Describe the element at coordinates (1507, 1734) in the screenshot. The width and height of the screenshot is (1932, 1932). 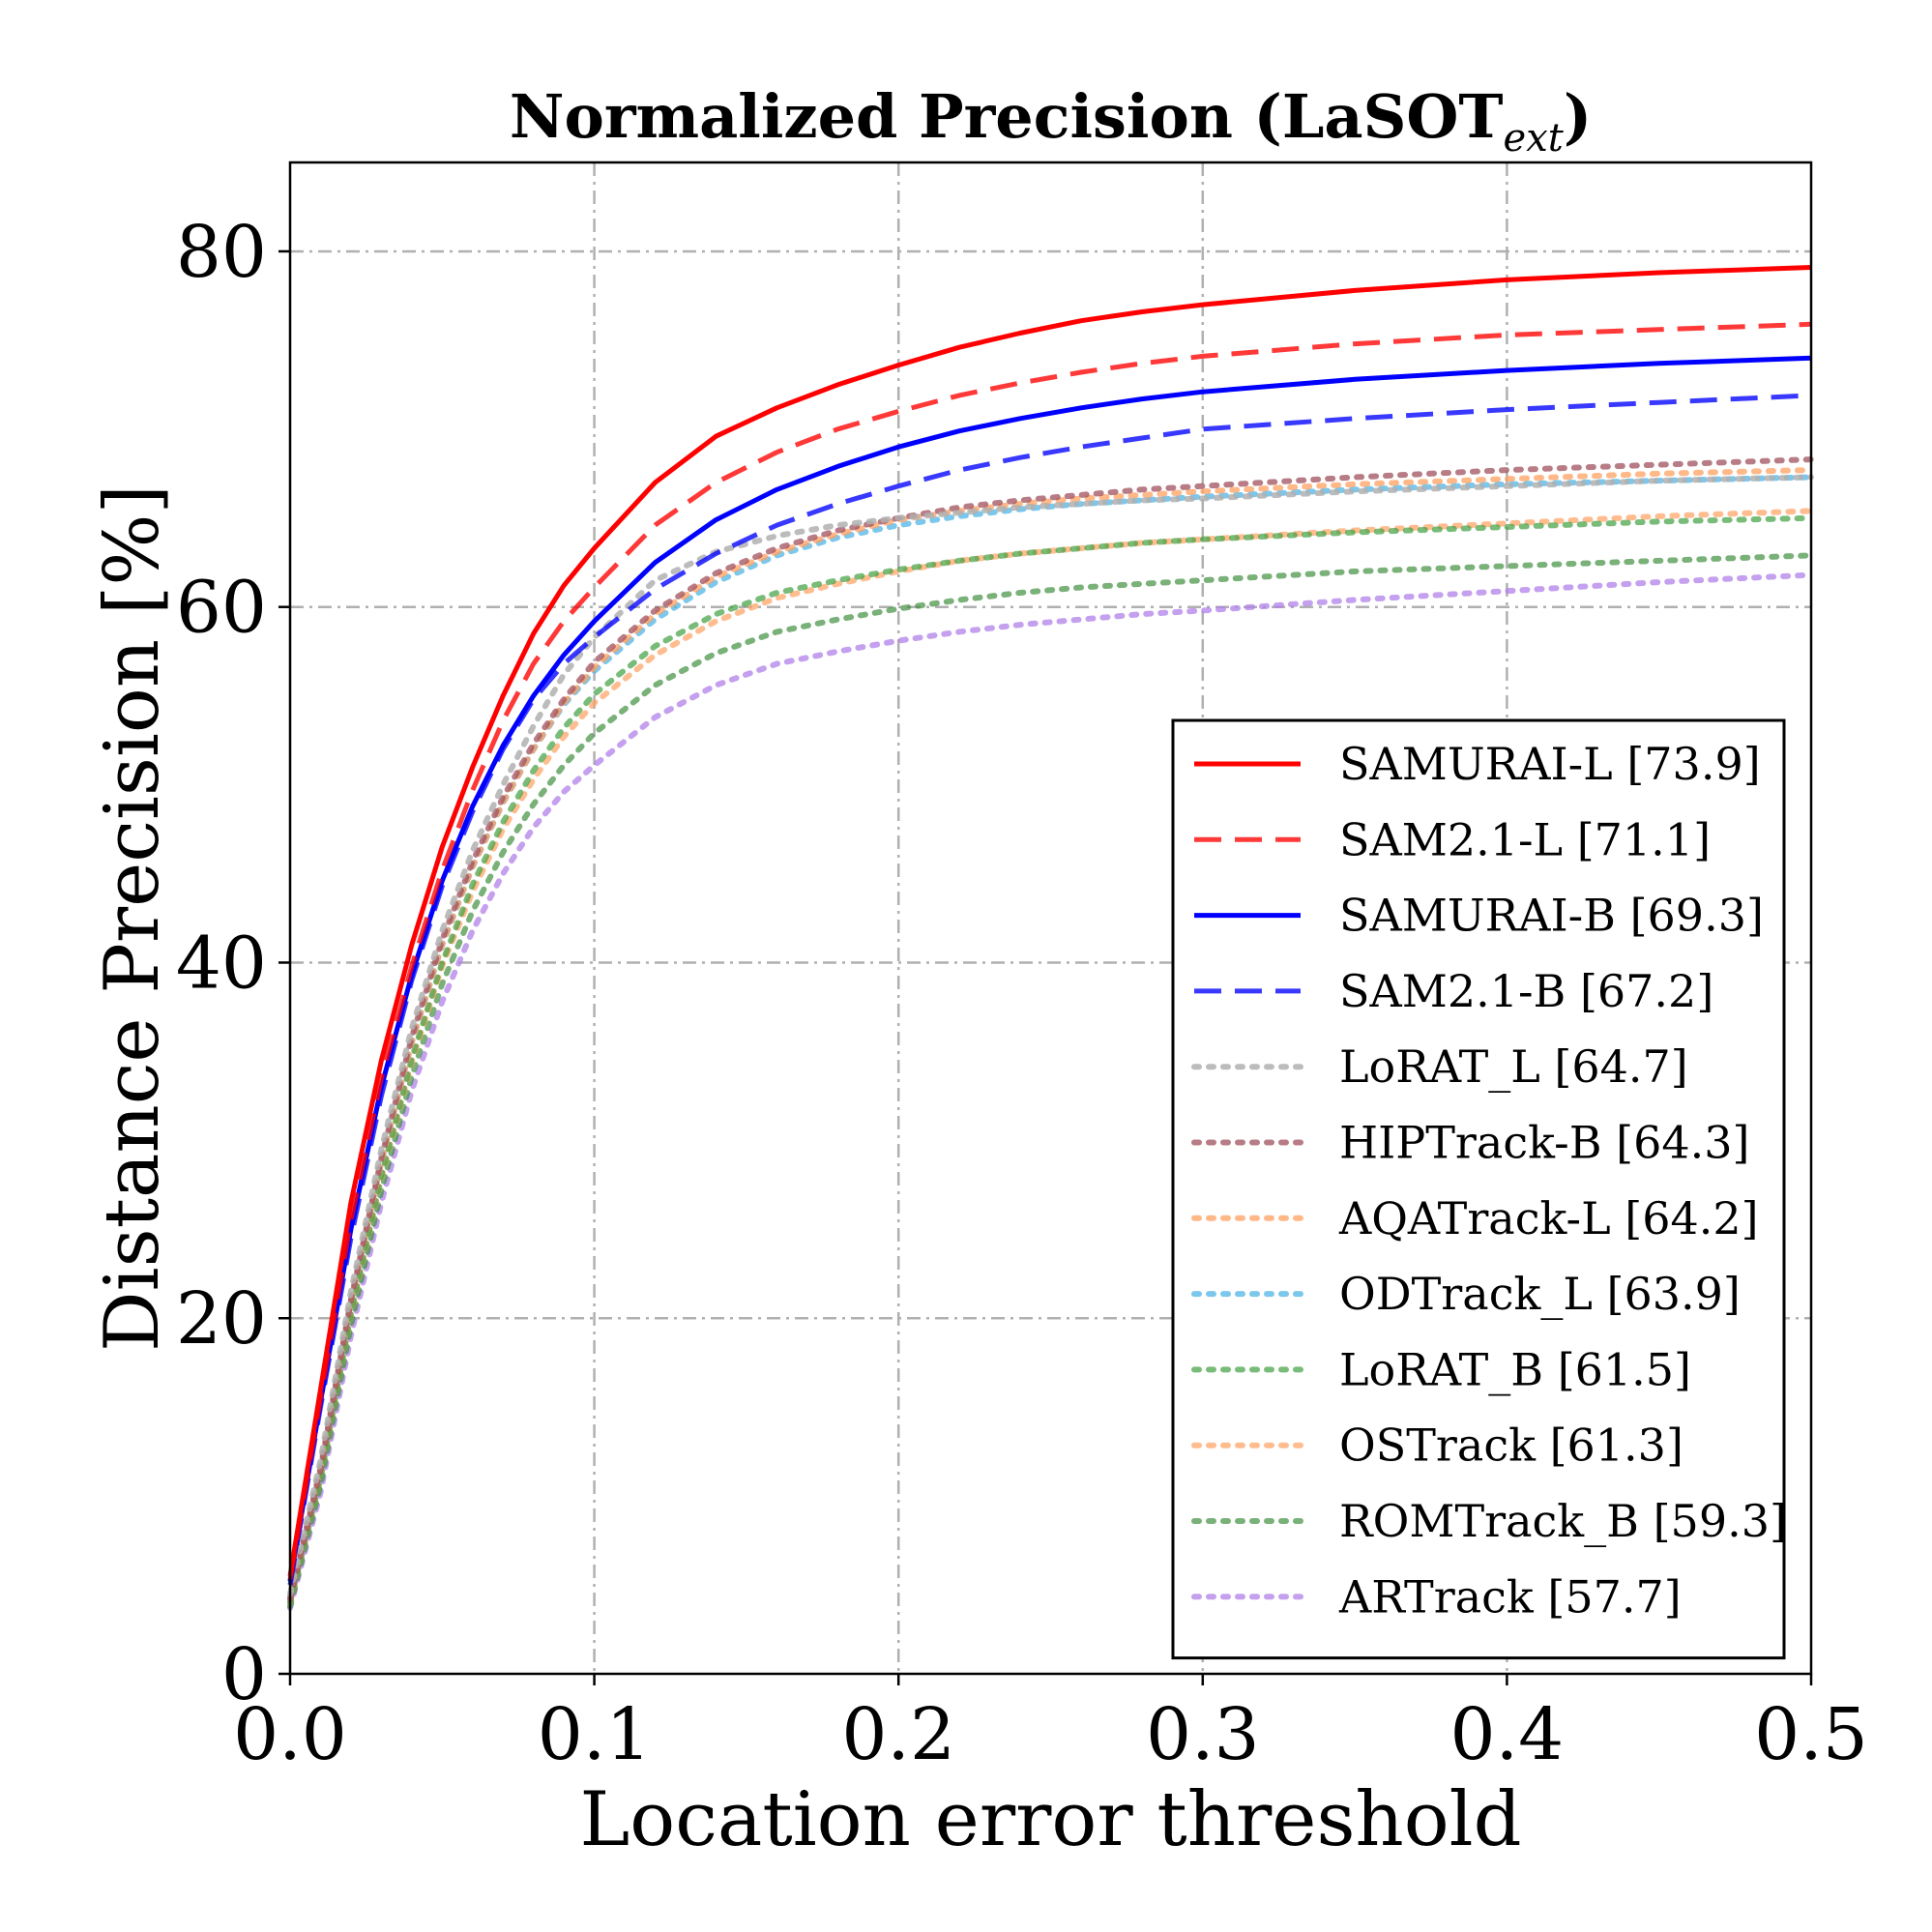
I see `x-tick-label: 0.4` at that location.